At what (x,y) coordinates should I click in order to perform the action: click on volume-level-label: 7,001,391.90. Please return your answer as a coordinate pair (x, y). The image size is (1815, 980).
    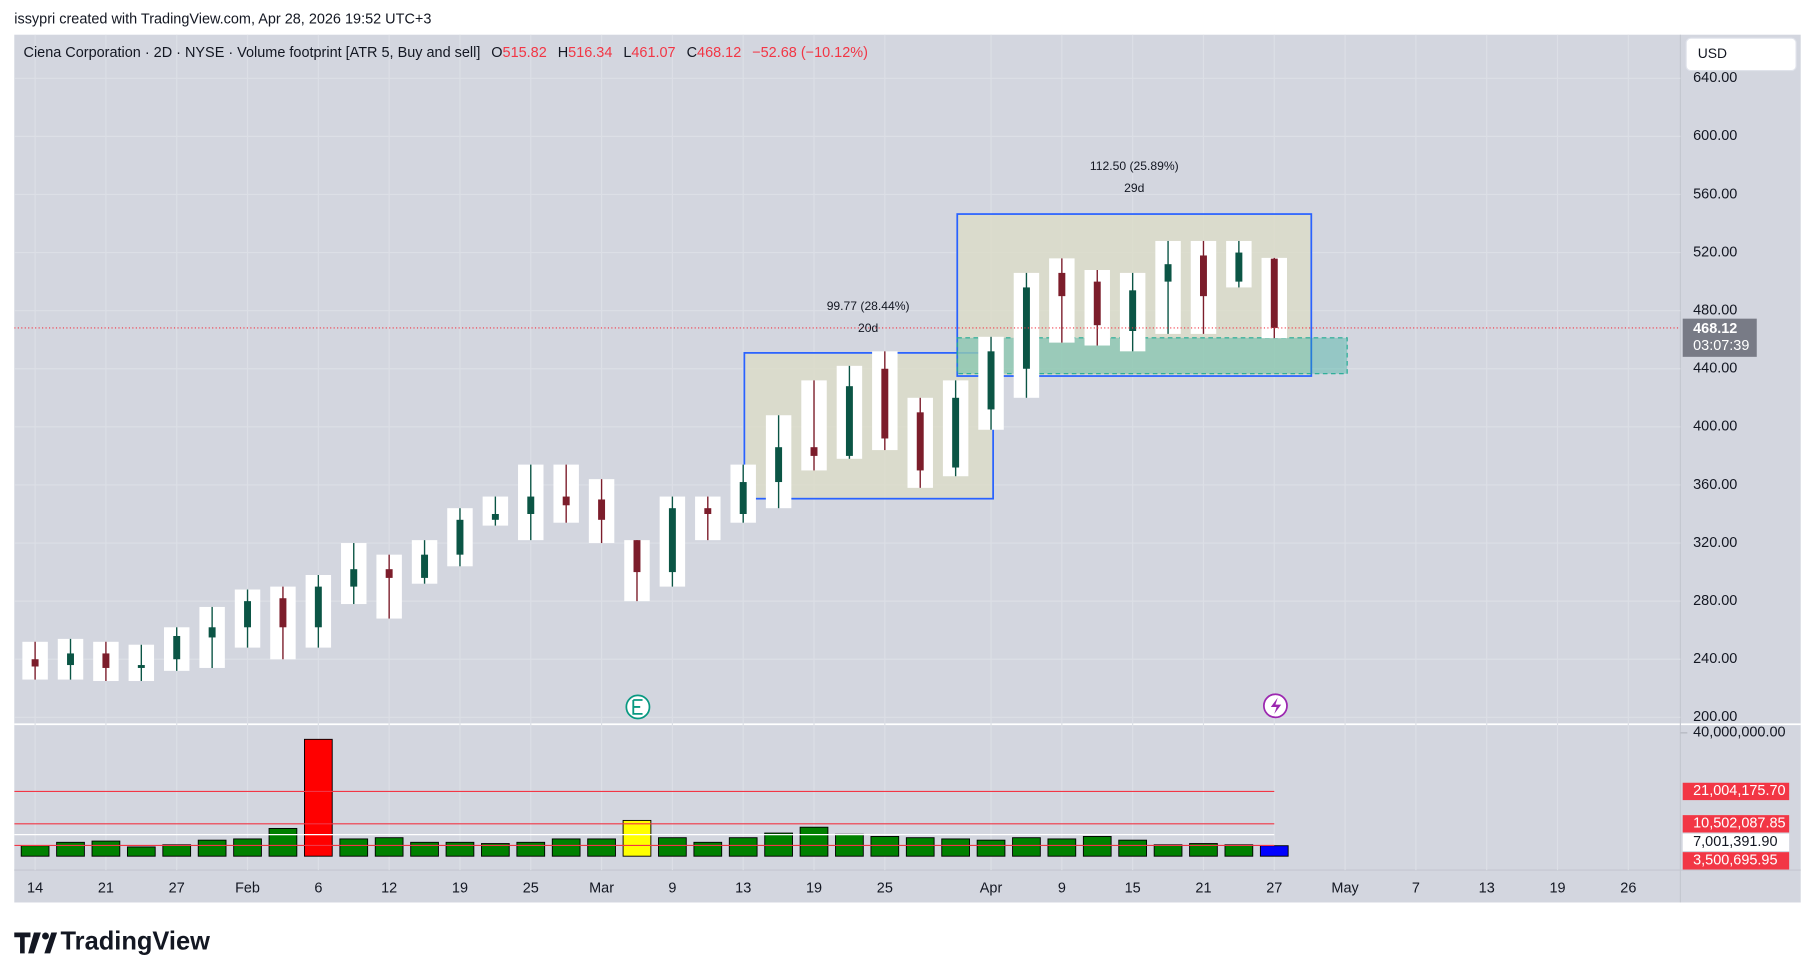
    Looking at the image, I should click on (1735, 842).